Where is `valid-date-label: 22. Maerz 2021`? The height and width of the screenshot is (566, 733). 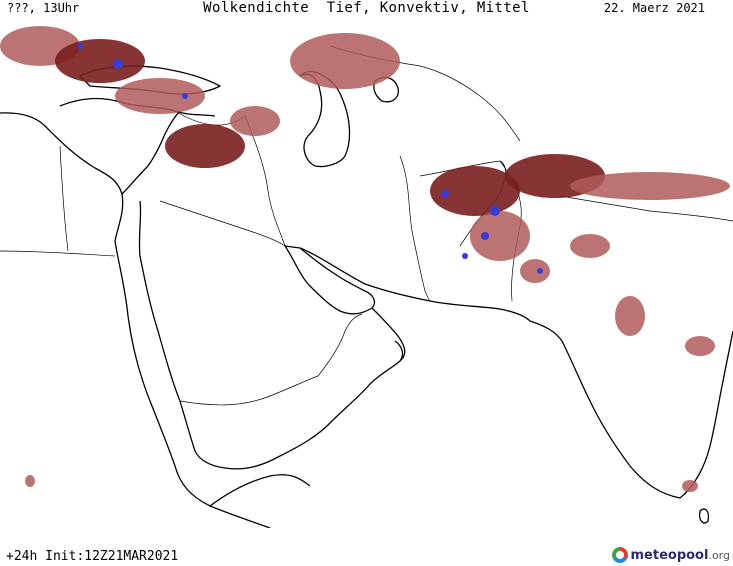 valid-date-label: 22. Maerz 2021 is located at coordinates (654, 8).